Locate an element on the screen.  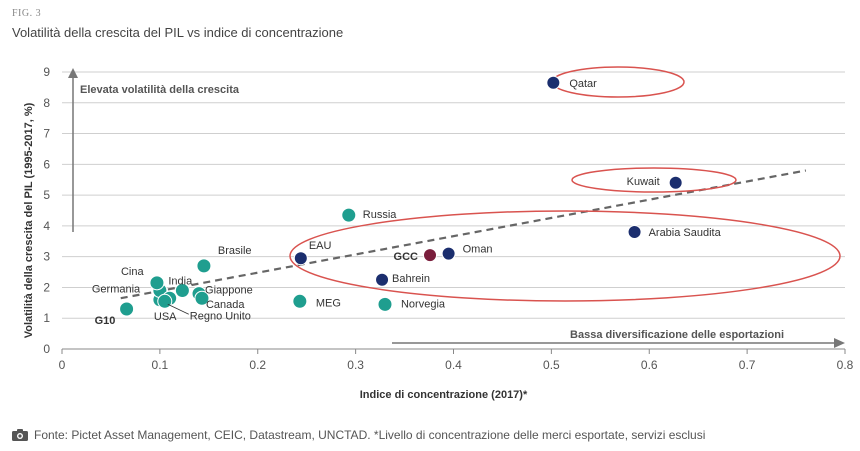
highlight-ring-kuwait is located at coordinates (654, 180).